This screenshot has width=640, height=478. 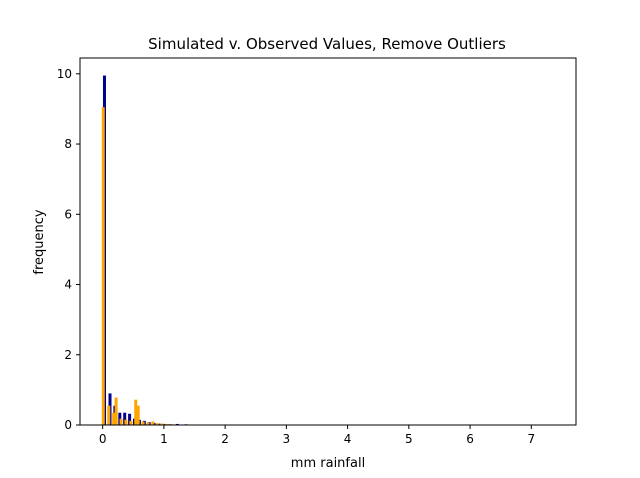 What do you see at coordinates (225, 439) in the screenshot?
I see `x-tick-label-2: 2` at bounding box center [225, 439].